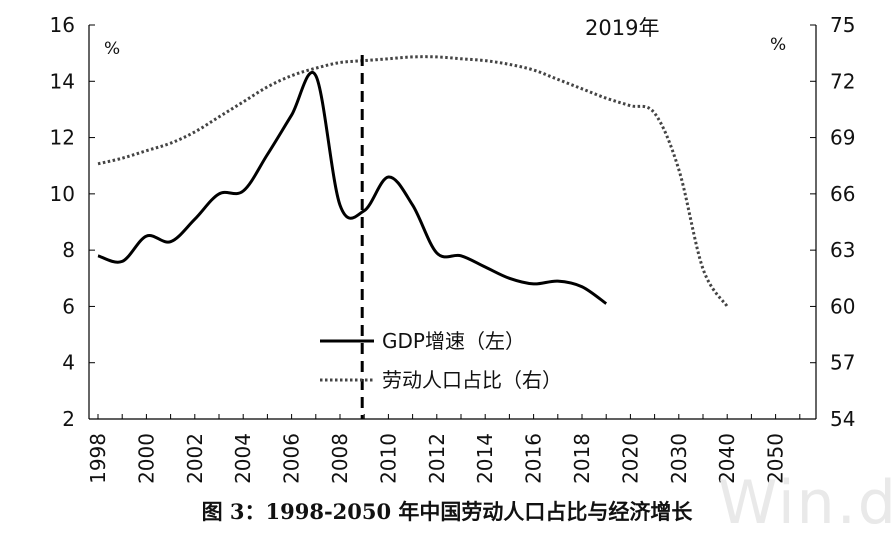 This screenshot has width=894, height=539. Describe the element at coordinates (778, 45) in the screenshot. I see `right-axis-unit: %` at that location.